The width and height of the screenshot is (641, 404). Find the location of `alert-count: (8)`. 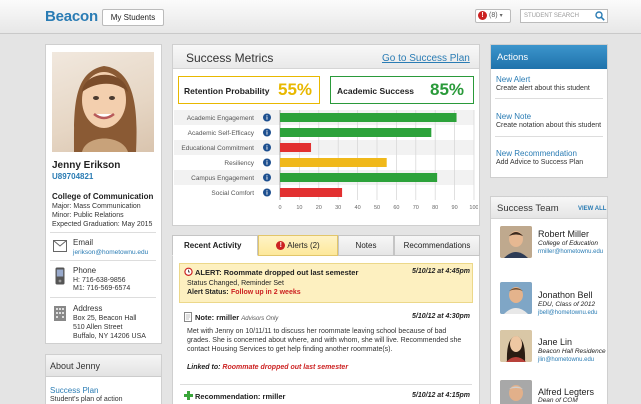

alert-count: (8) is located at coordinates (493, 15).